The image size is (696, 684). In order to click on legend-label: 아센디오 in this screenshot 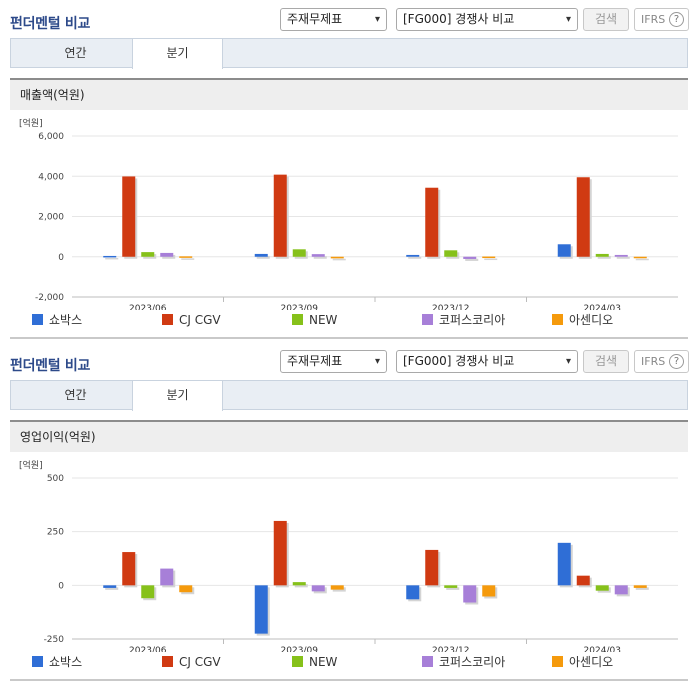, I will do `click(591, 320)`.